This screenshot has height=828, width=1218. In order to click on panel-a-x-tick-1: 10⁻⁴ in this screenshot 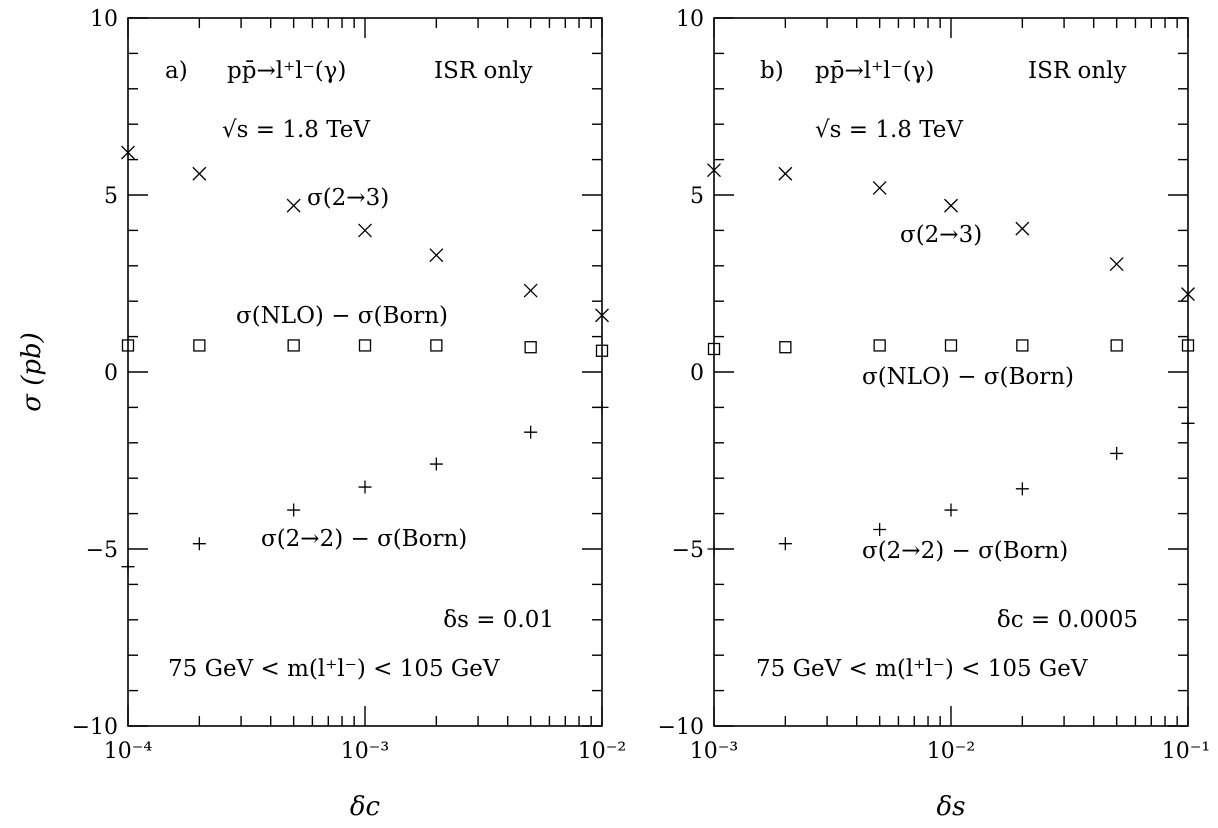, I will do `click(128, 751)`.